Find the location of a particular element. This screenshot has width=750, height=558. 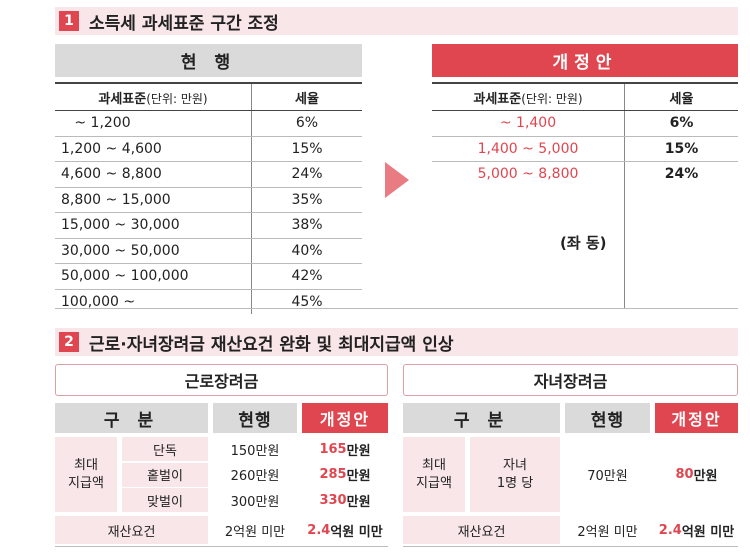

work-property-new: 2.4 억원 미만 is located at coordinates (345, 530).